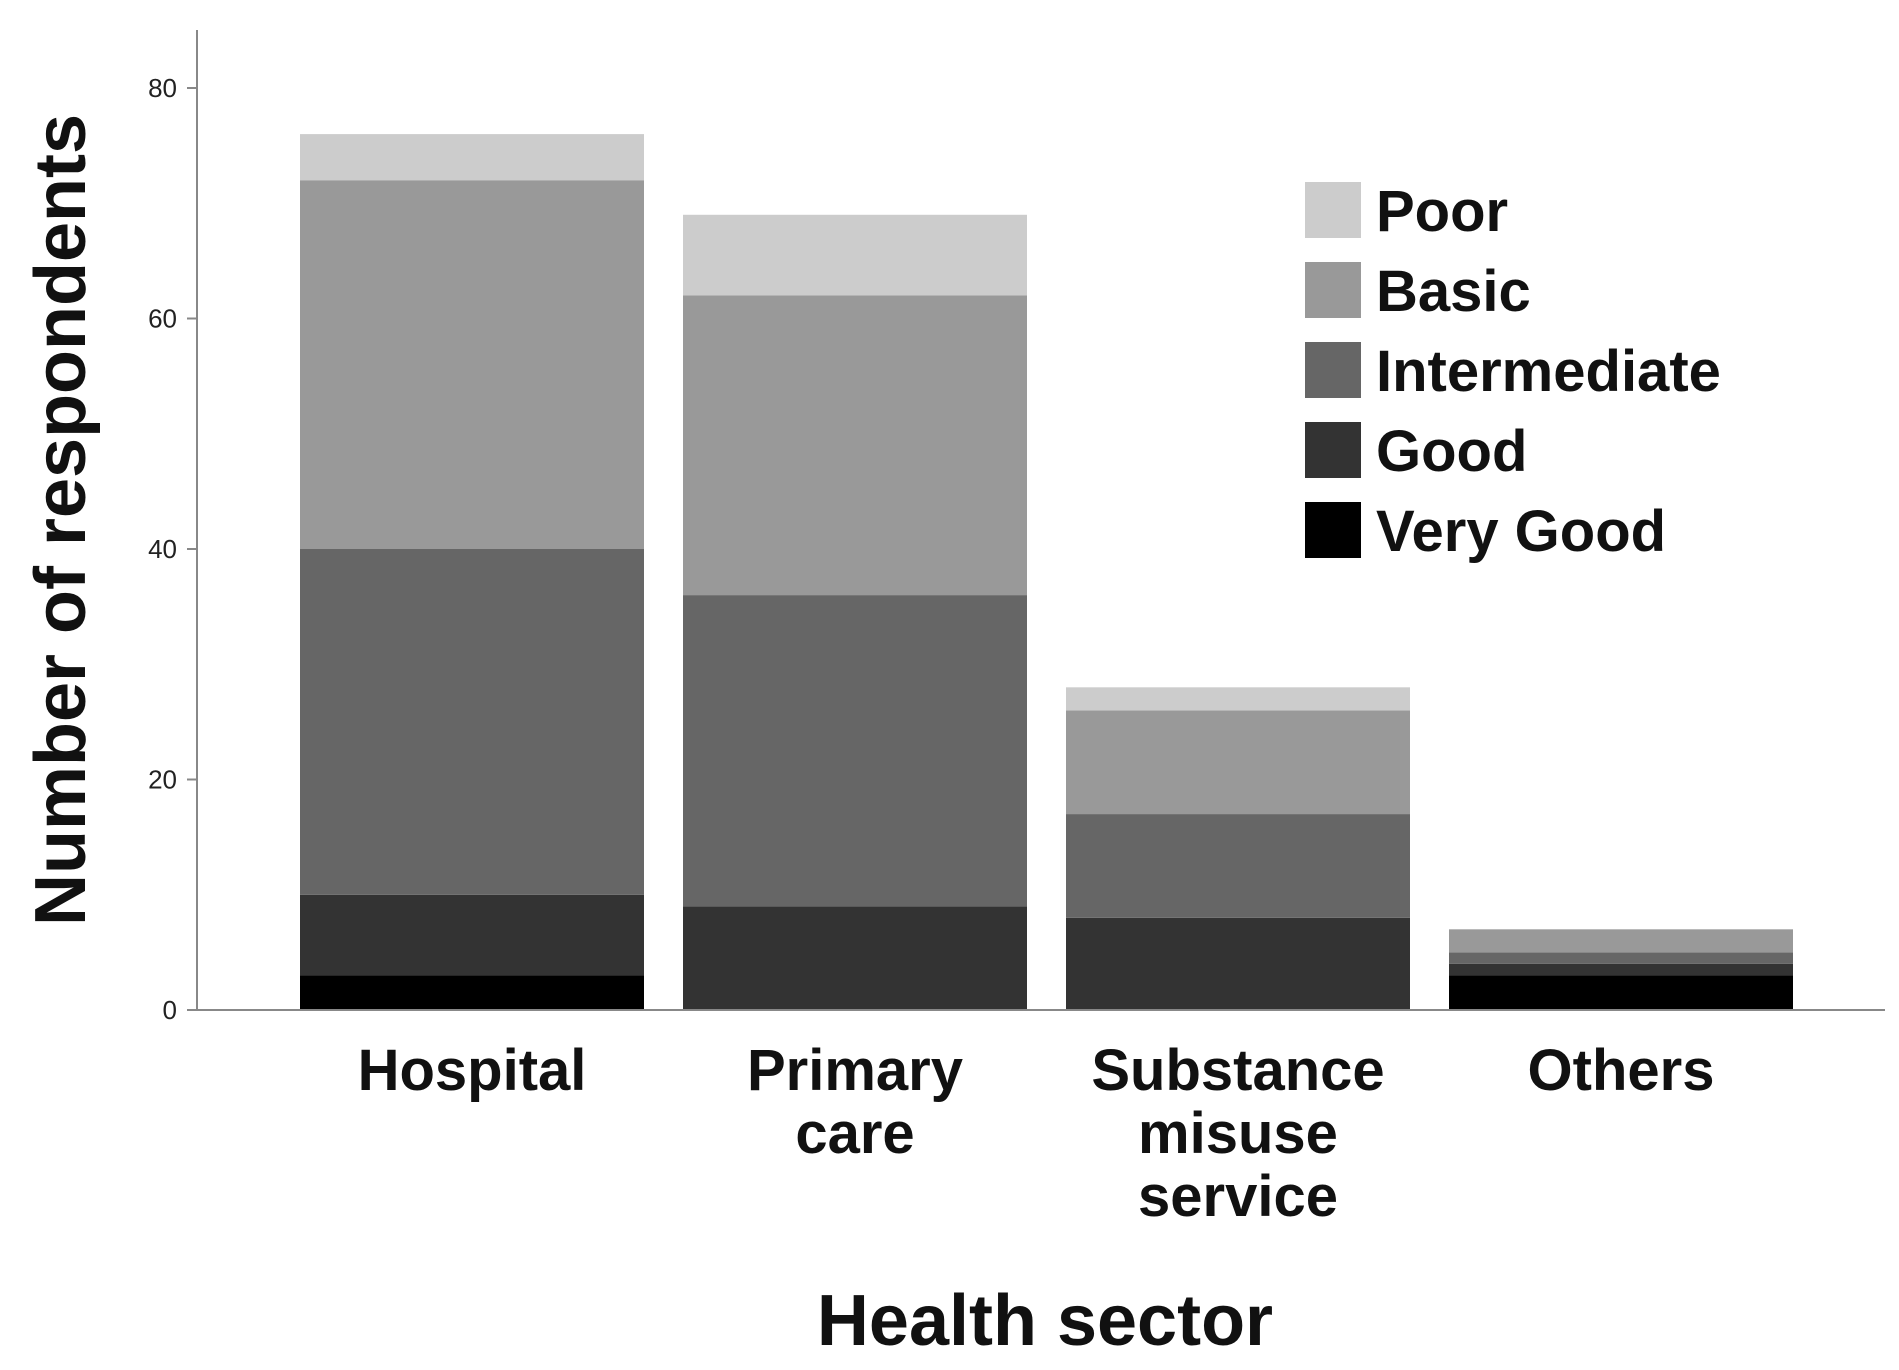 This screenshot has width=1899, height=1370. I want to click on legend-swatch-basic, so click(1333, 290).